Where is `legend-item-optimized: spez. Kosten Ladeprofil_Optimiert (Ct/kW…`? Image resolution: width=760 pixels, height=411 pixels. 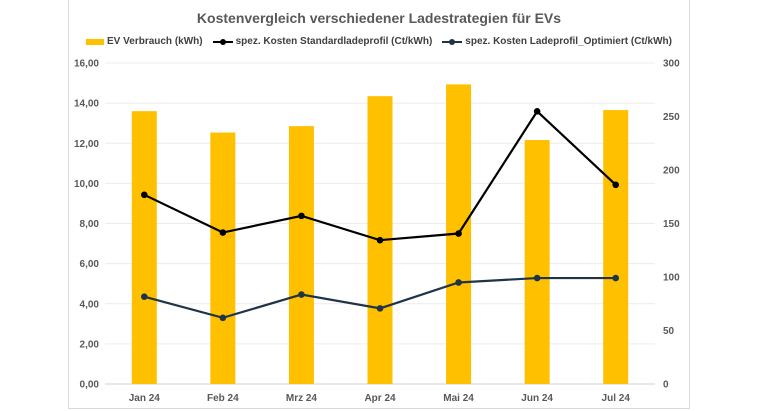
legend-item-optimized: spez. Kosten Ladeprofil_Optimiert (Ct/kW… is located at coordinates (557, 41).